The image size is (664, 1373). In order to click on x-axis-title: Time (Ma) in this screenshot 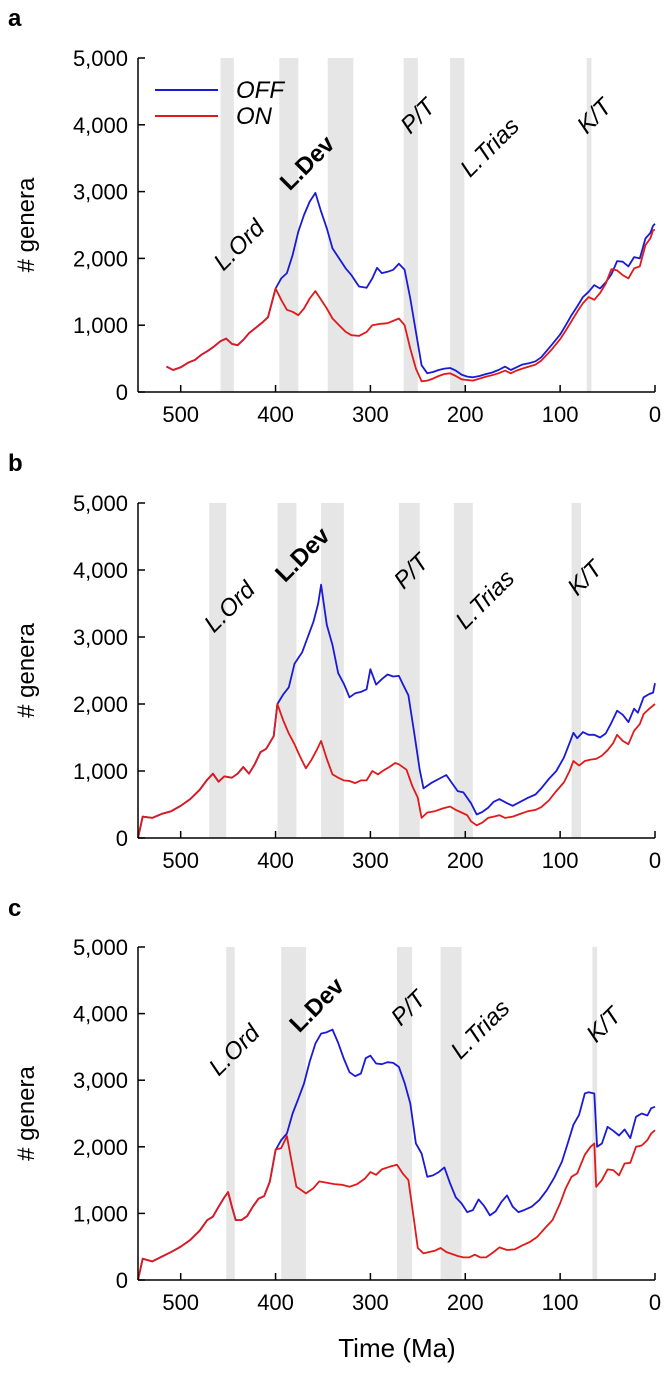, I will do `click(396, 1348)`.